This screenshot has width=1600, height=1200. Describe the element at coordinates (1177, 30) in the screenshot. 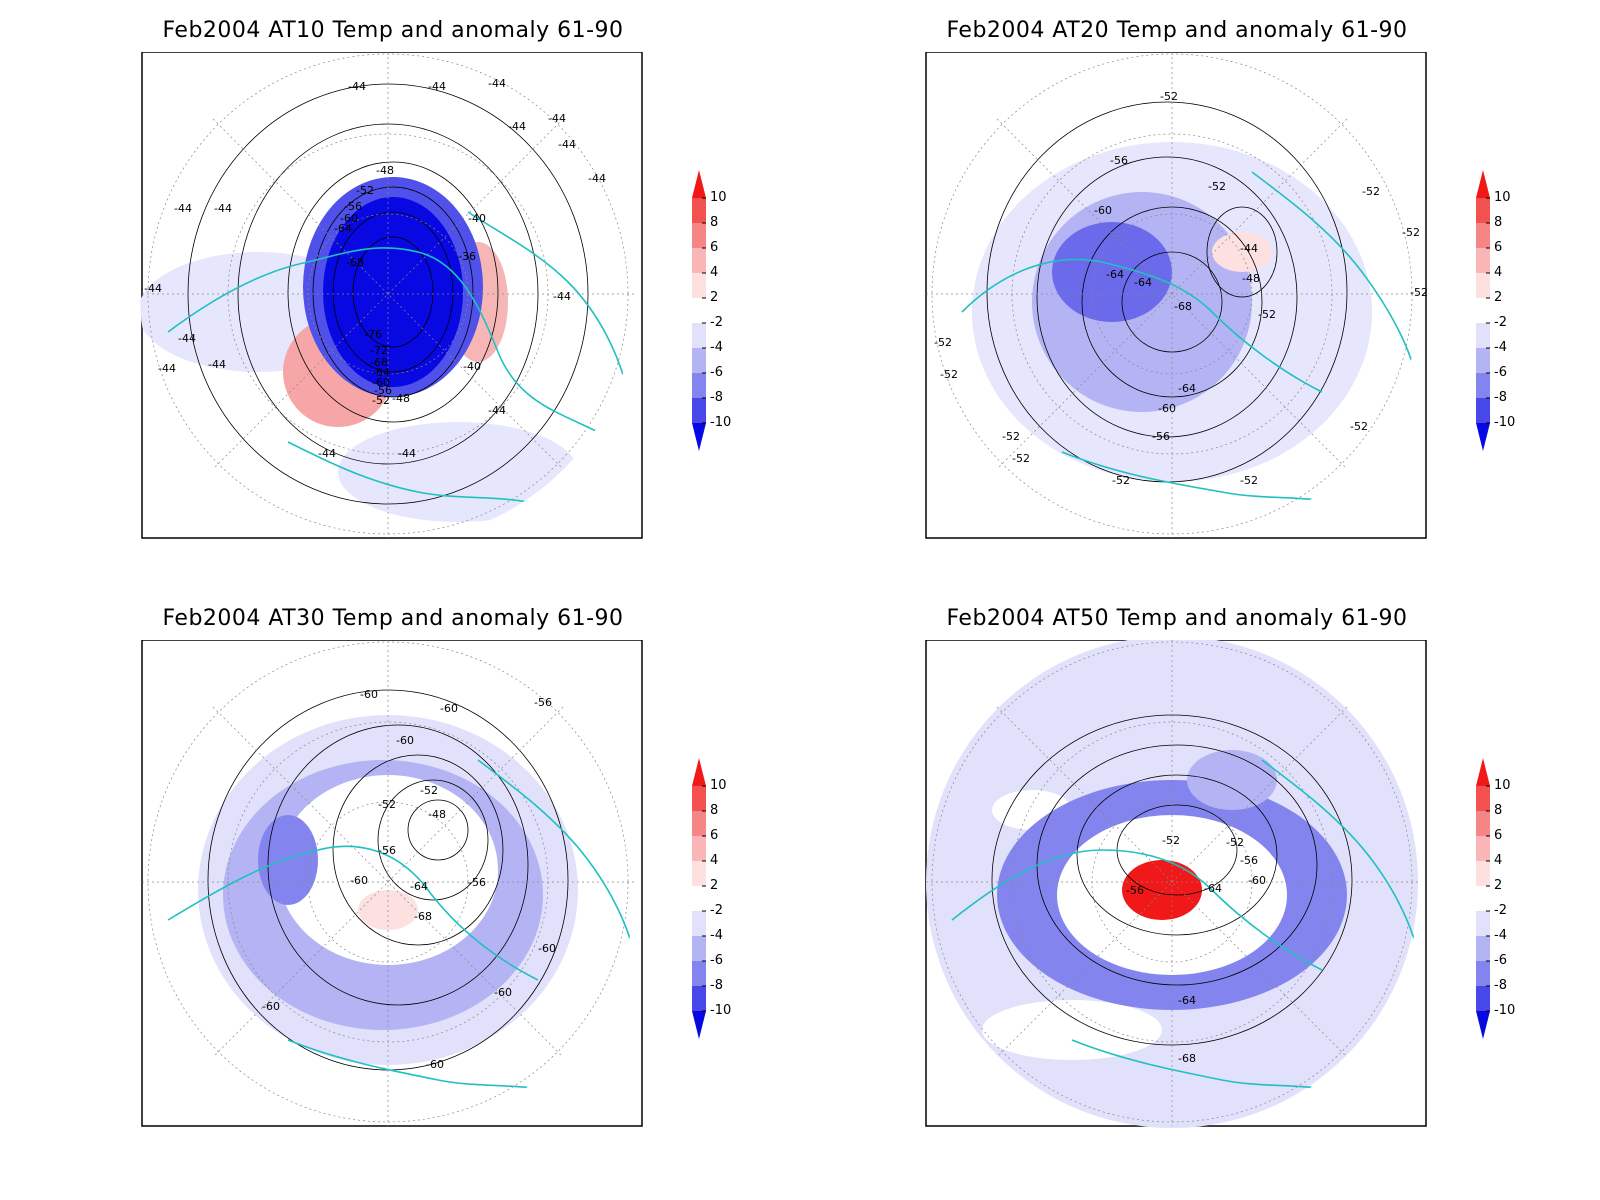

I see `panel-title: Feb2004 AT20 Temp and anomaly 61-90` at that location.